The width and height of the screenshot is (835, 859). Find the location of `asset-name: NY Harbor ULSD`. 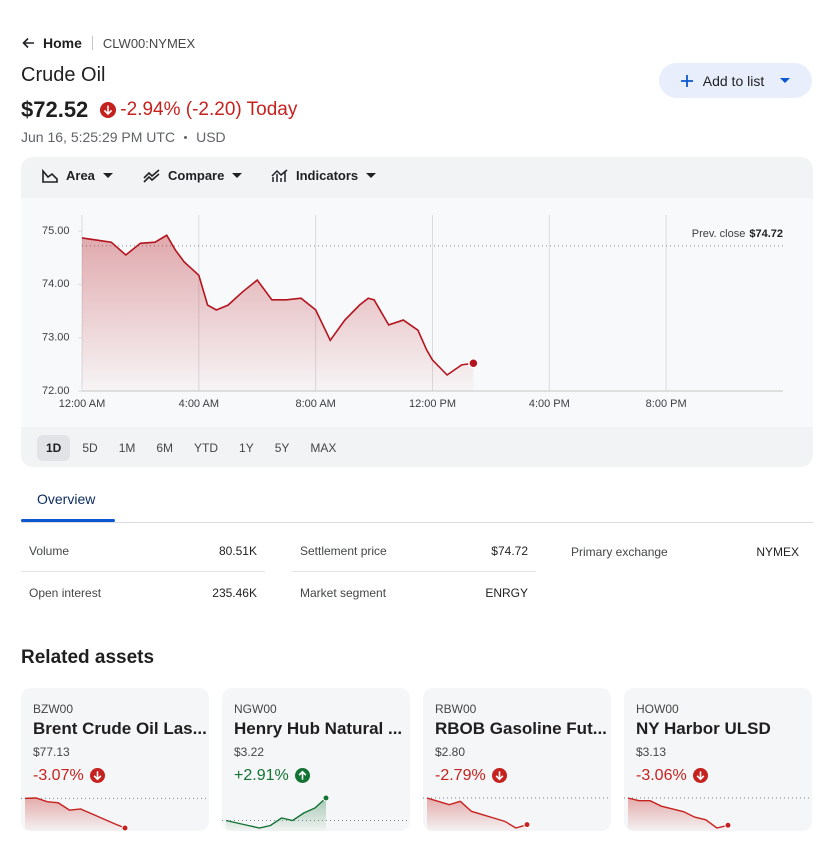

asset-name: NY Harbor ULSD is located at coordinates (703, 728).